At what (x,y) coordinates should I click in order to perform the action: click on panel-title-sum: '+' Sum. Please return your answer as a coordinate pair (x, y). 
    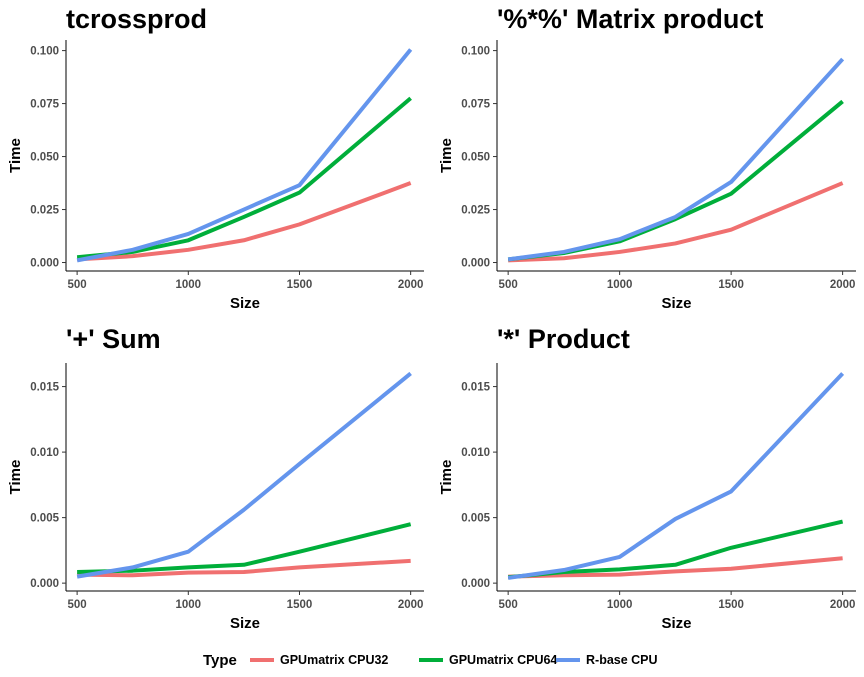
    Looking at the image, I should click on (113, 339).